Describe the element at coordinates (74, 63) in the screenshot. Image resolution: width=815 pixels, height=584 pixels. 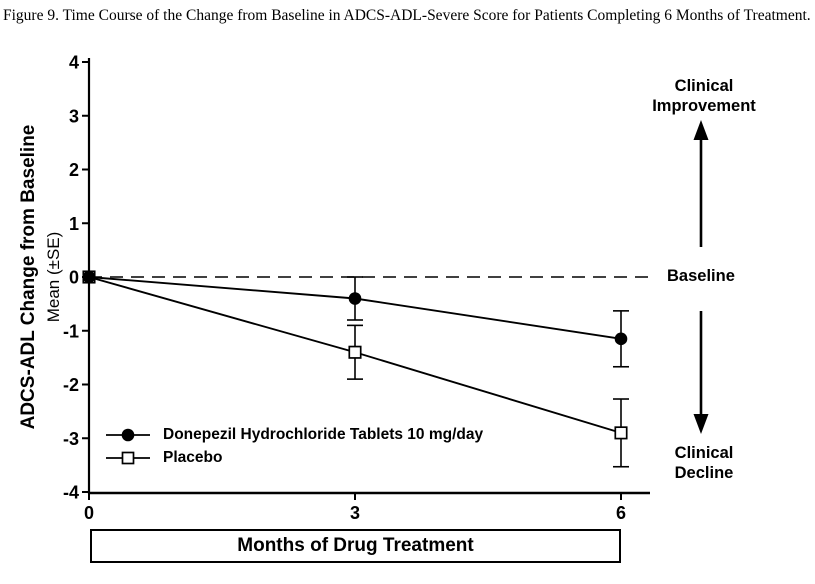
I see `y-tick-label: 4` at that location.